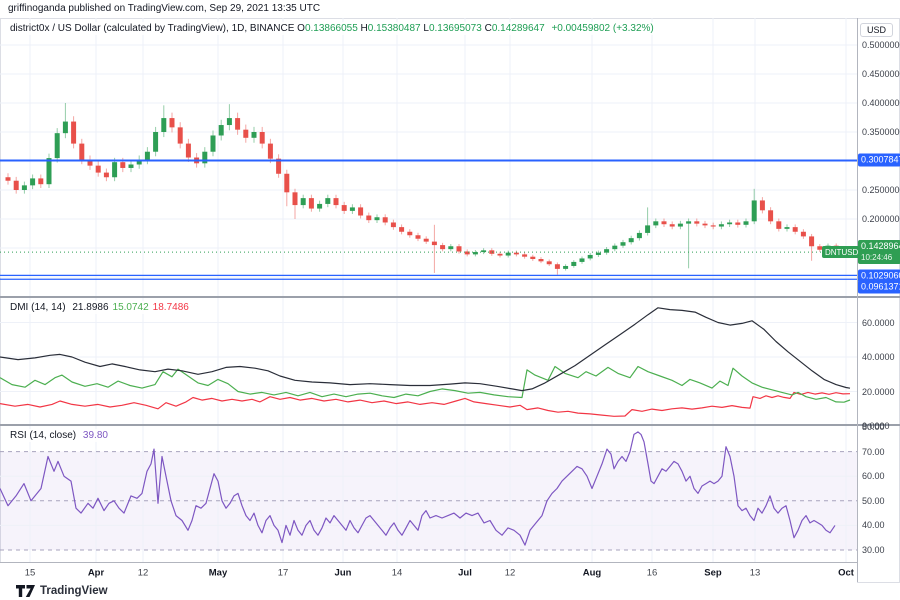 This screenshot has width=900, height=600. Describe the element at coordinates (857, 300) in the screenshot. I see `axis-separator` at that location.